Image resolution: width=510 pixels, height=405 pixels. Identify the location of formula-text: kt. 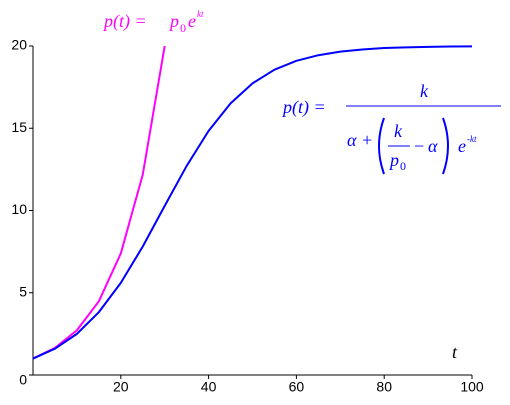
(200, 14).